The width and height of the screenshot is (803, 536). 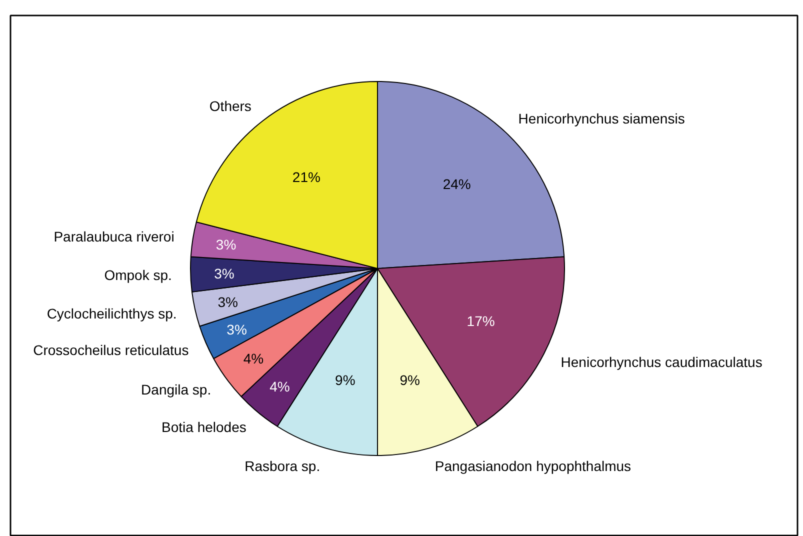 I want to click on slice-label: Henicorhynchus siamensis, so click(x=601, y=118).